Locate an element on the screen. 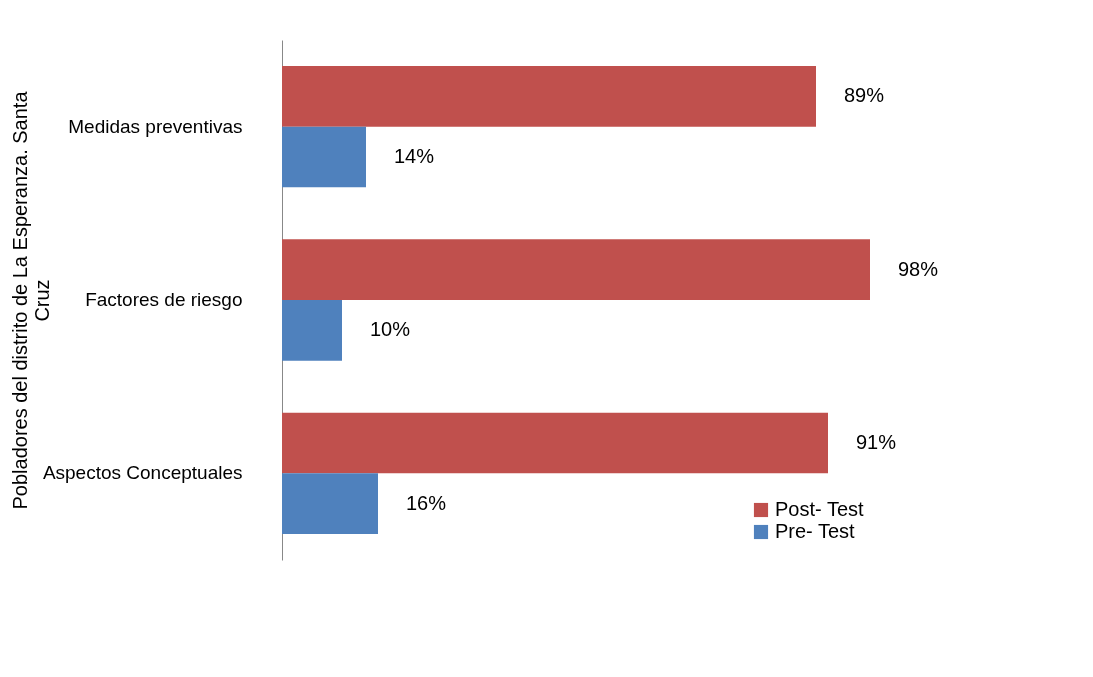 The height and width of the screenshot is (677, 1093). data-label: 10% is located at coordinates (390, 329).